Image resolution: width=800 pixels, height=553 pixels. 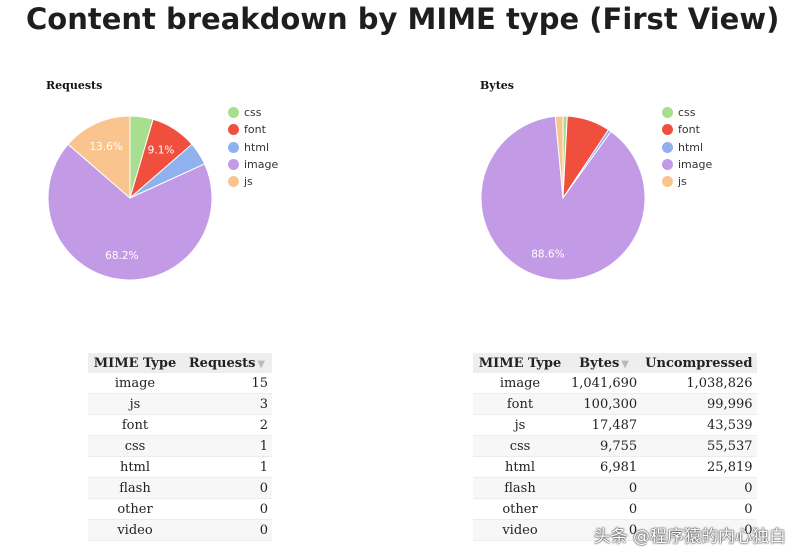 I want to click on table-row: font 100,300 99,996, so click(x=615, y=404).